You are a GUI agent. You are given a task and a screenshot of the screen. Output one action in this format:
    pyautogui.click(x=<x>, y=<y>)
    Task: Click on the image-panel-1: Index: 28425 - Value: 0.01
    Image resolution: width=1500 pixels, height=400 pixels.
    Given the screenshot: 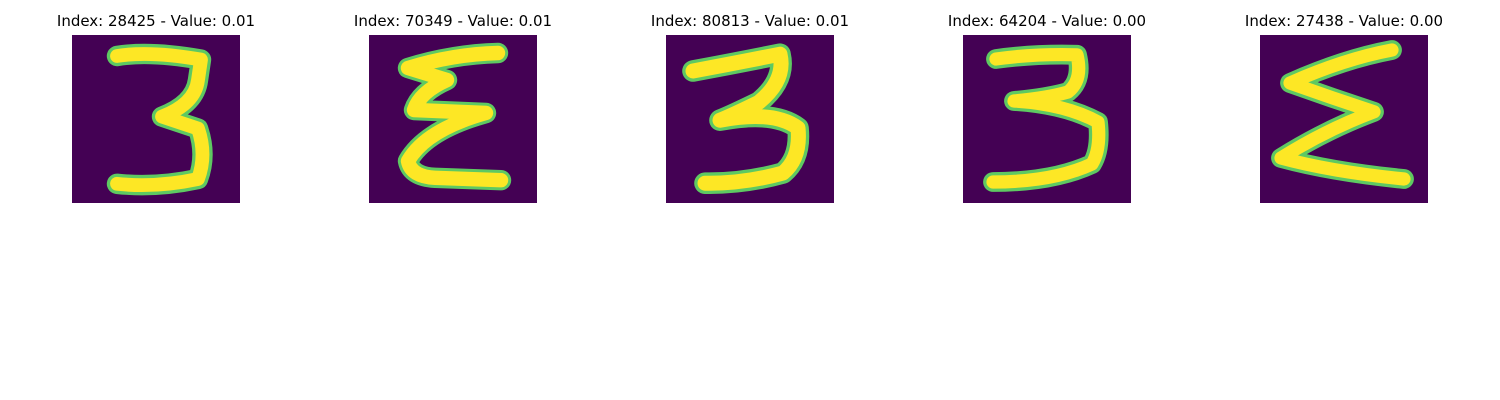 What is the action you would take?
    pyautogui.click(x=156, y=105)
    